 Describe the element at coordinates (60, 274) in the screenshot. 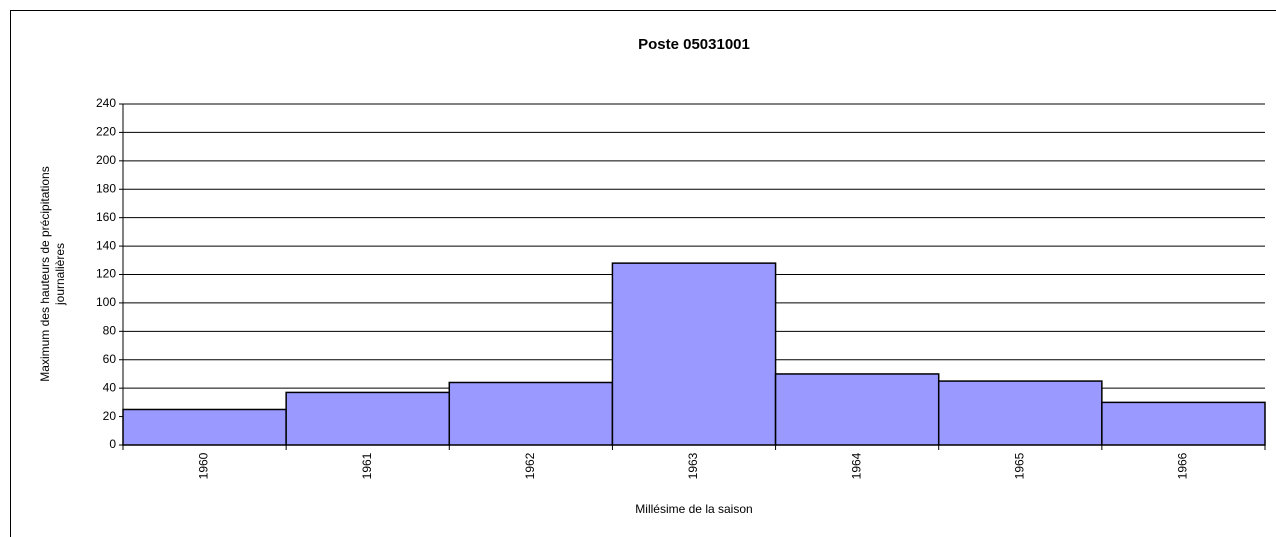

I see `y-axis-title: journalières` at that location.